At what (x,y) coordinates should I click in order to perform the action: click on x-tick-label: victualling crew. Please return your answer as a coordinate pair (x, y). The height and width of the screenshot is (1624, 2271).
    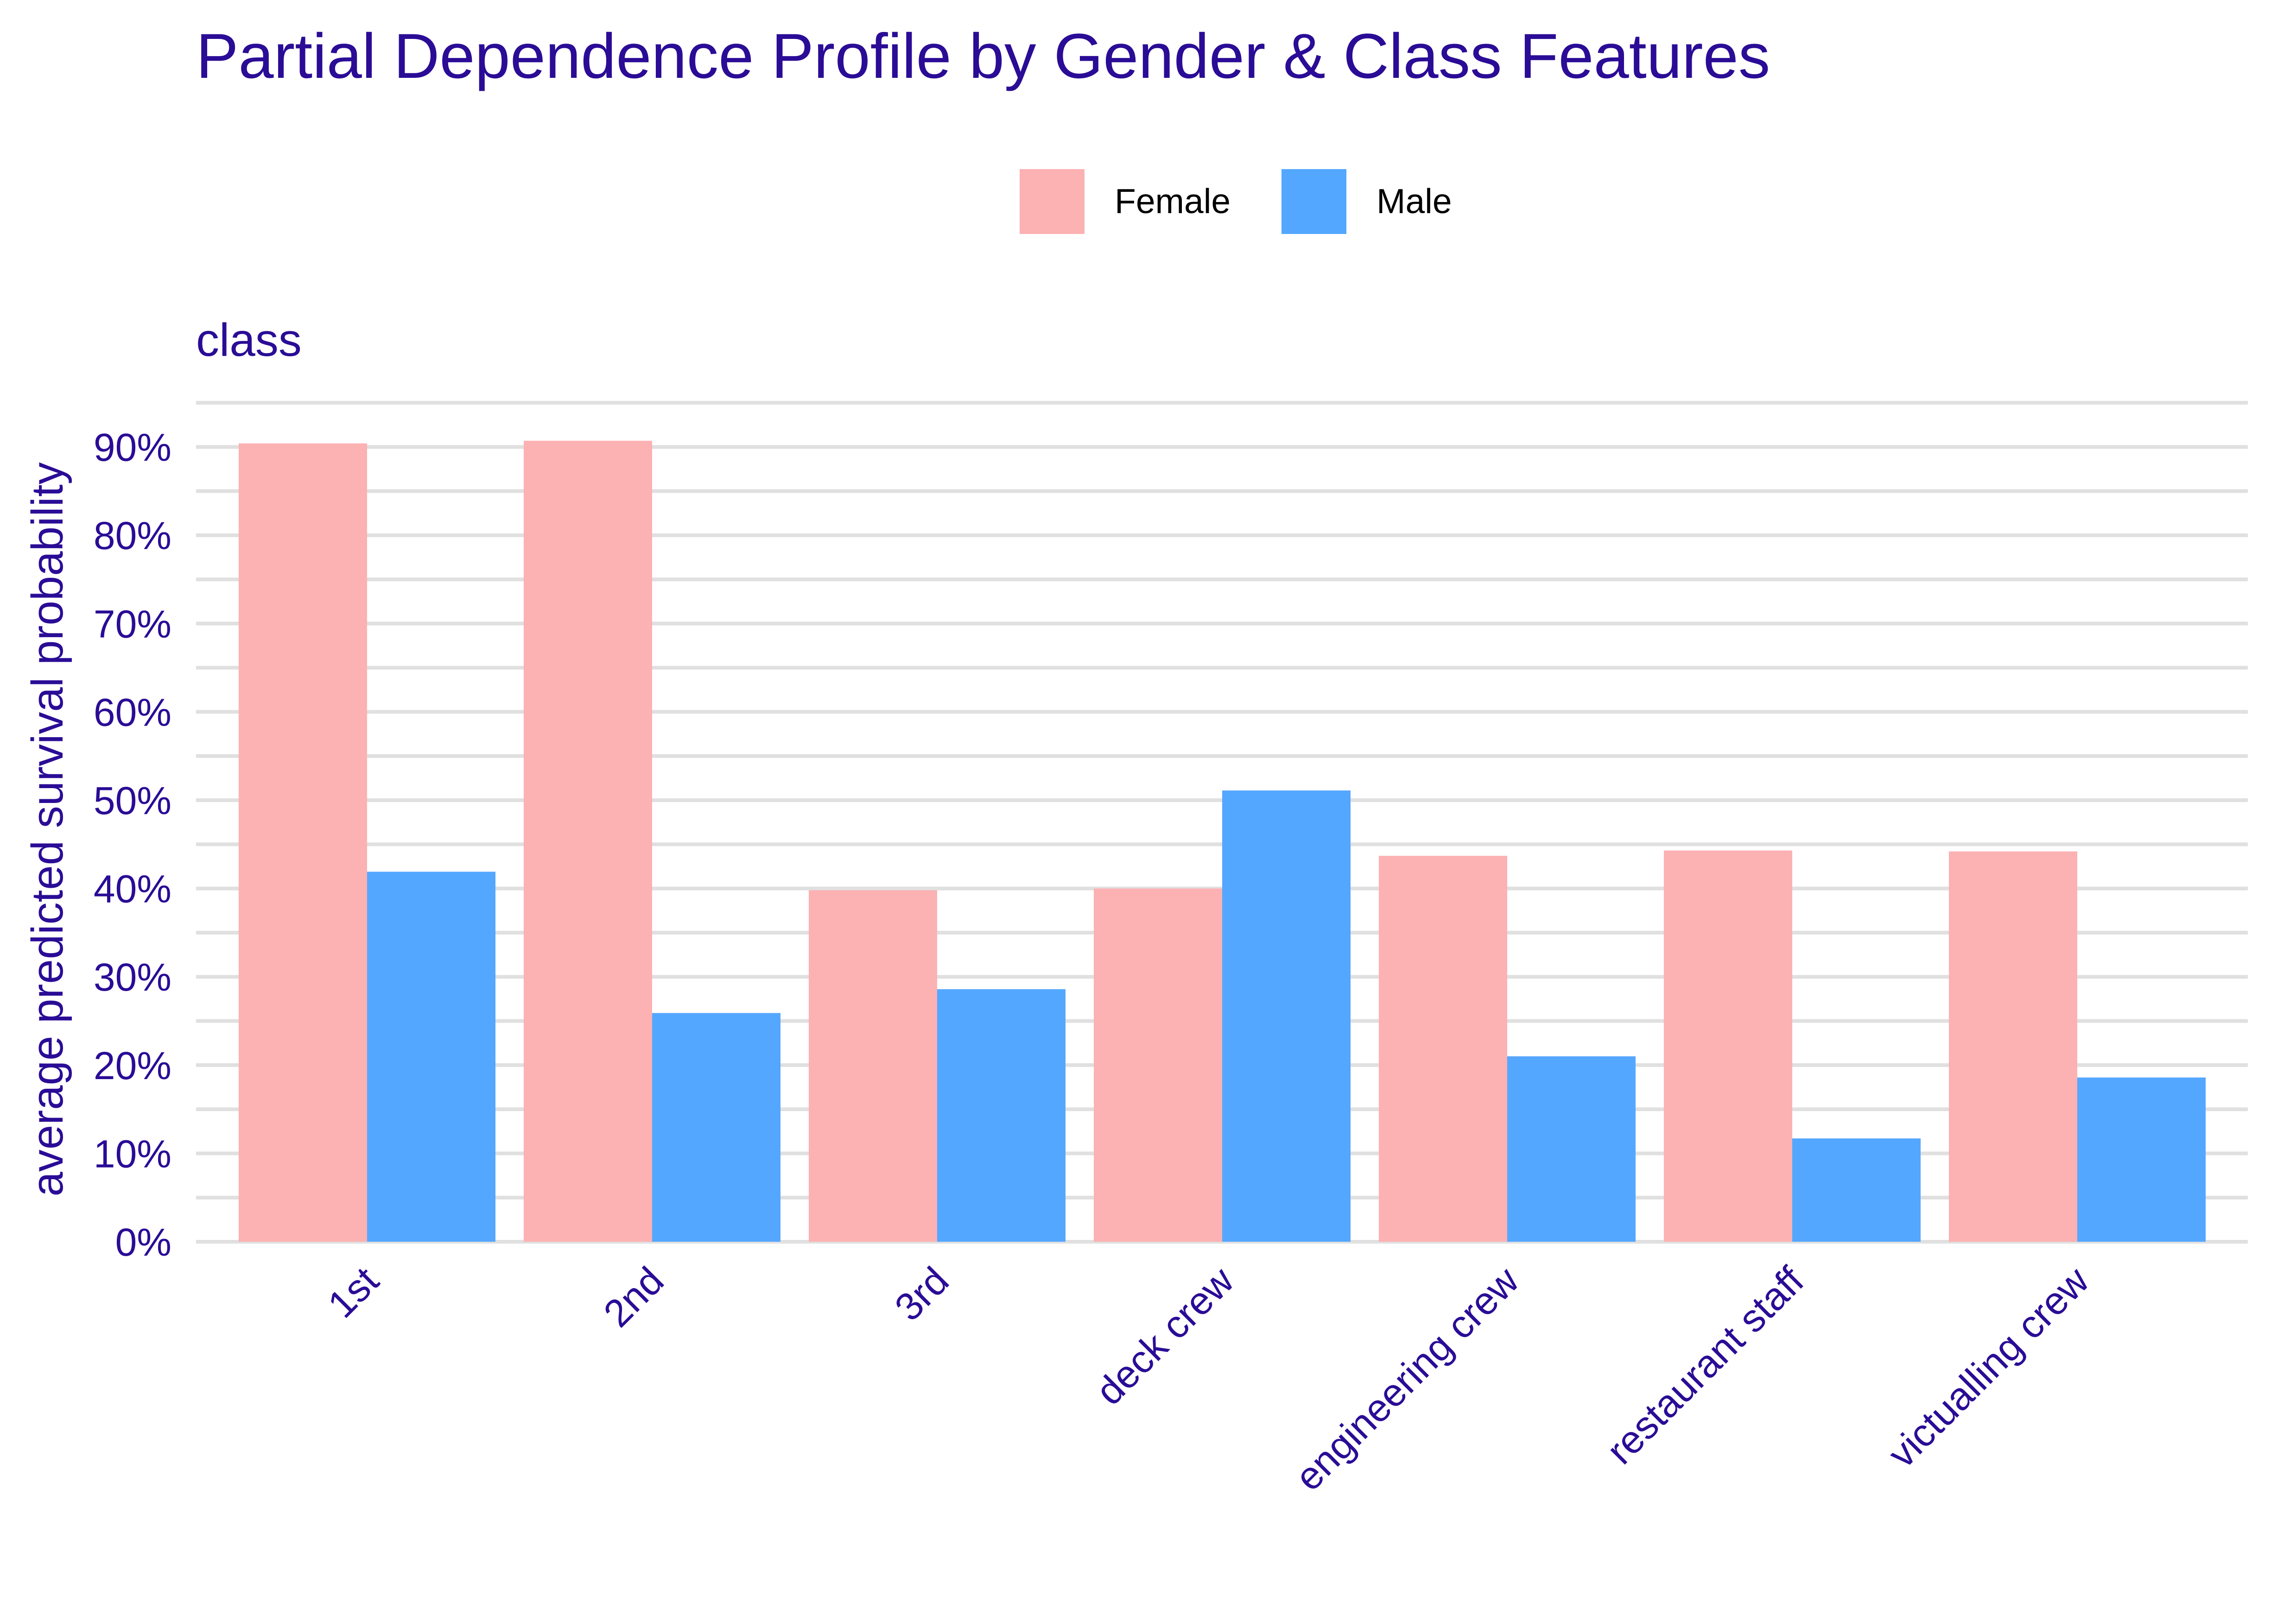
    Looking at the image, I should click on (1988, 1367).